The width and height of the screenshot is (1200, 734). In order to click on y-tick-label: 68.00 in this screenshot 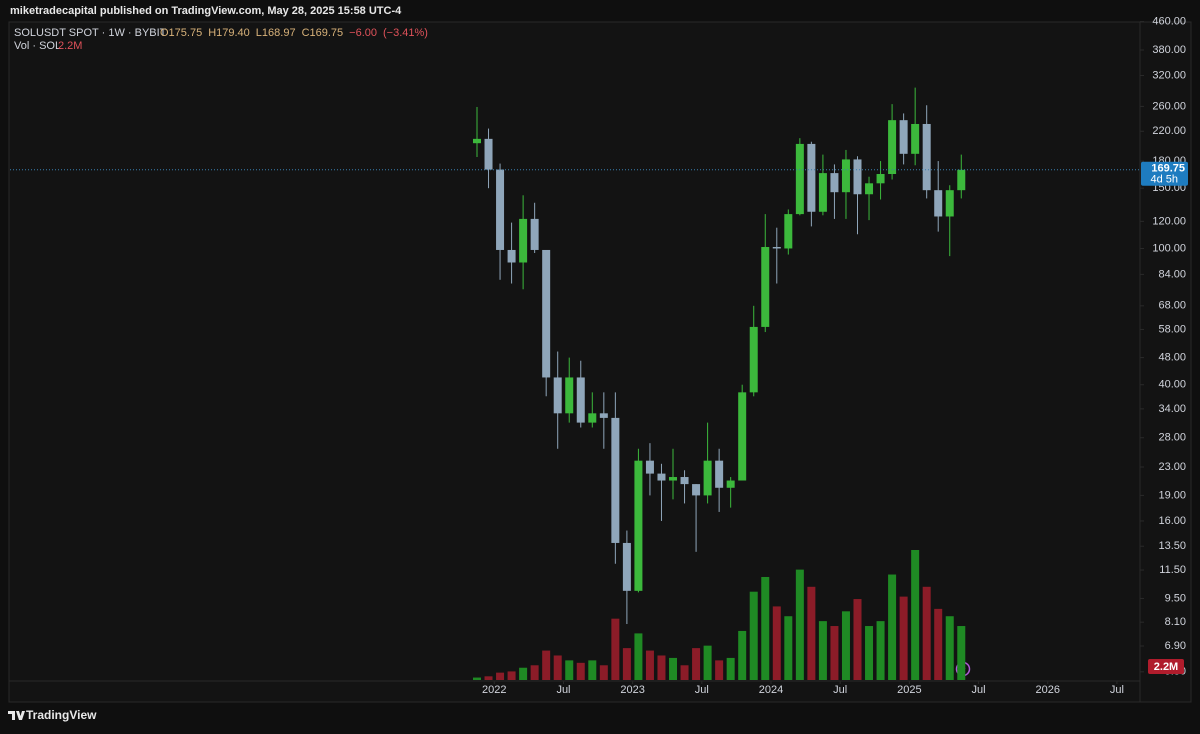, I will do `click(1172, 306)`.